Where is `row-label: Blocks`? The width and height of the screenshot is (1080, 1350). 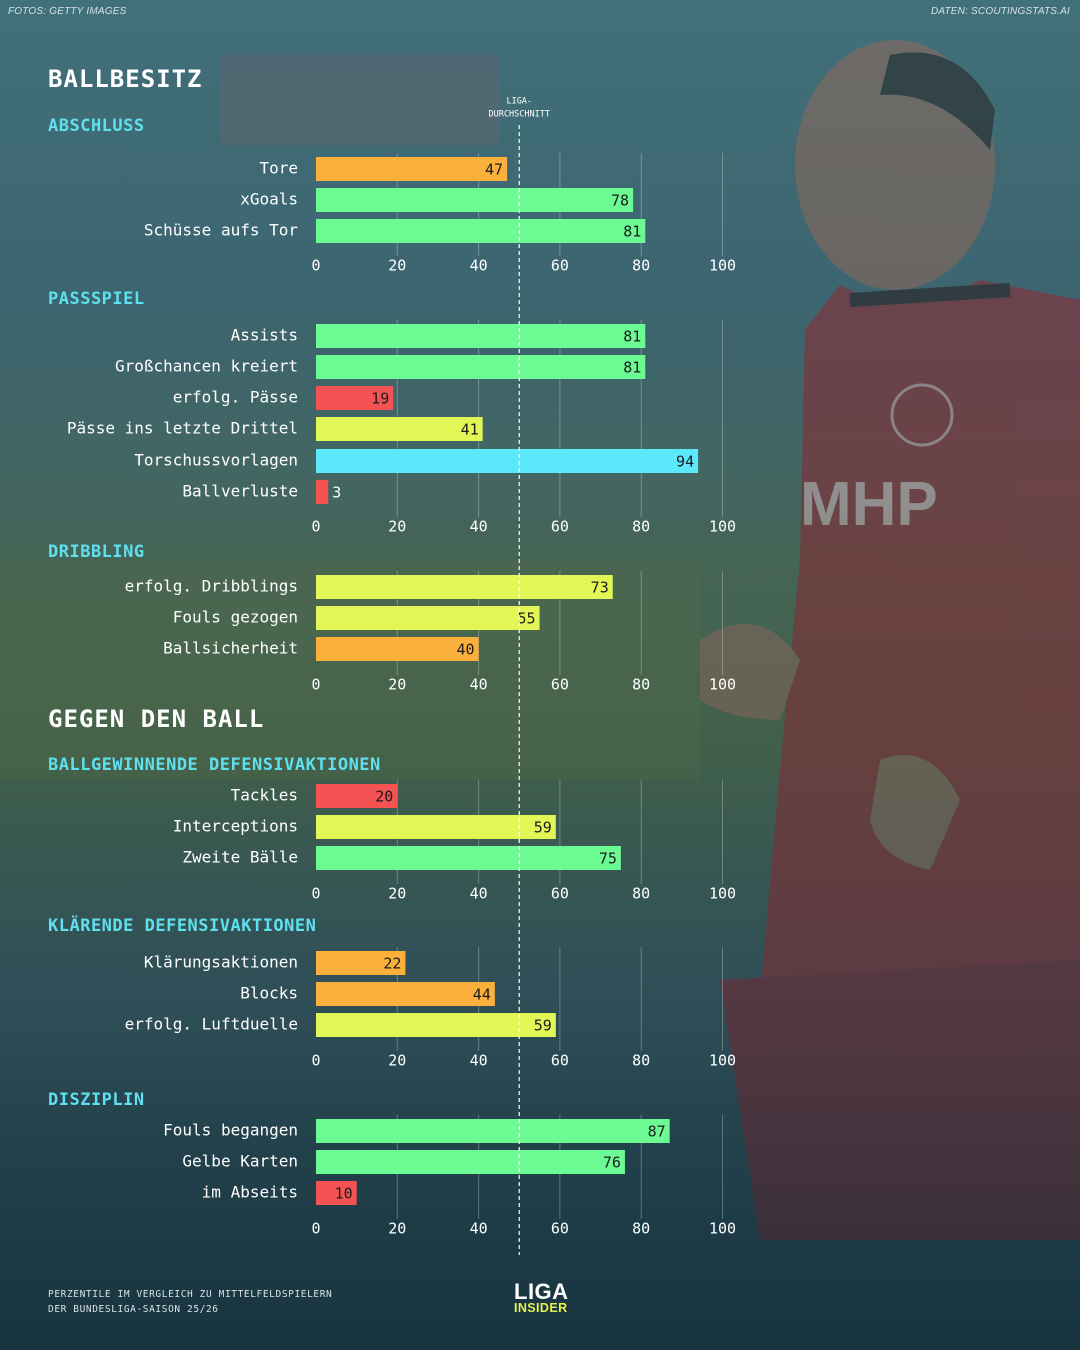 row-label: Blocks is located at coordinates (269, 993).